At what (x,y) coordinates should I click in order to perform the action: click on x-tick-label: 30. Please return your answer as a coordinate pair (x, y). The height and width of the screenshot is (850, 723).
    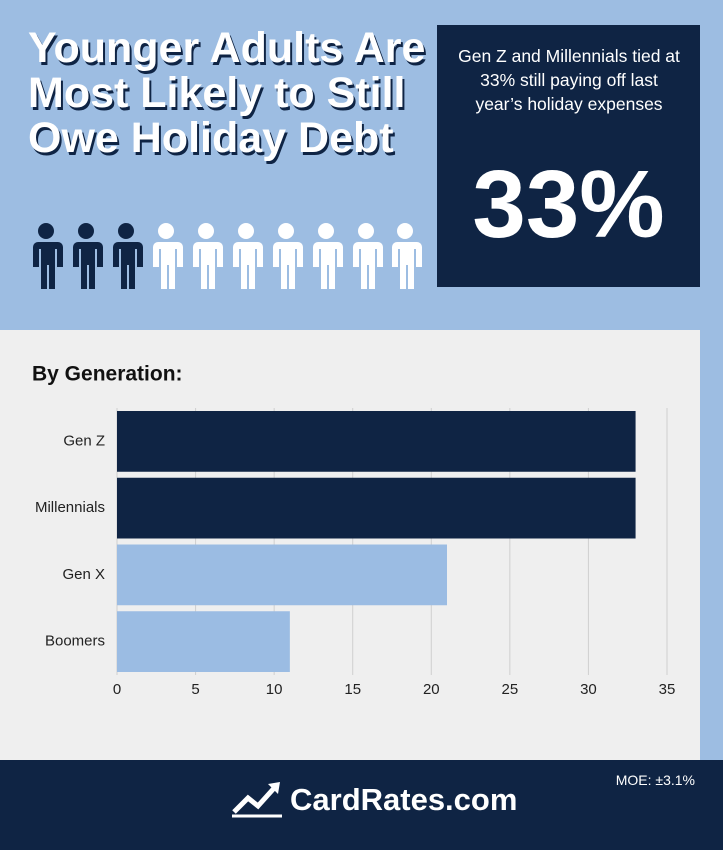
    Looking at the image, I should click on (588, 689).